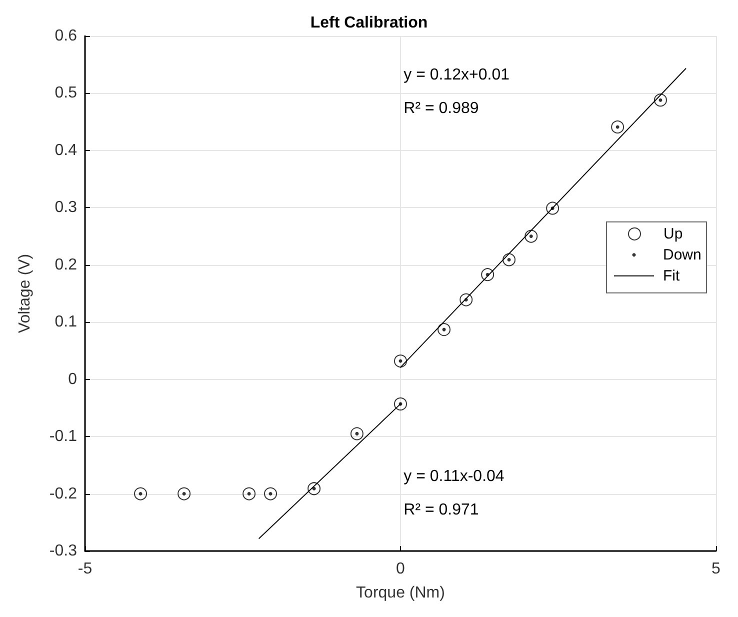 Image resolution: width=738 pixels, height=617 pixels. Describe the element at coordinates (401, 569) in the screenshot. I see `x-tick-label: 0` at that location.